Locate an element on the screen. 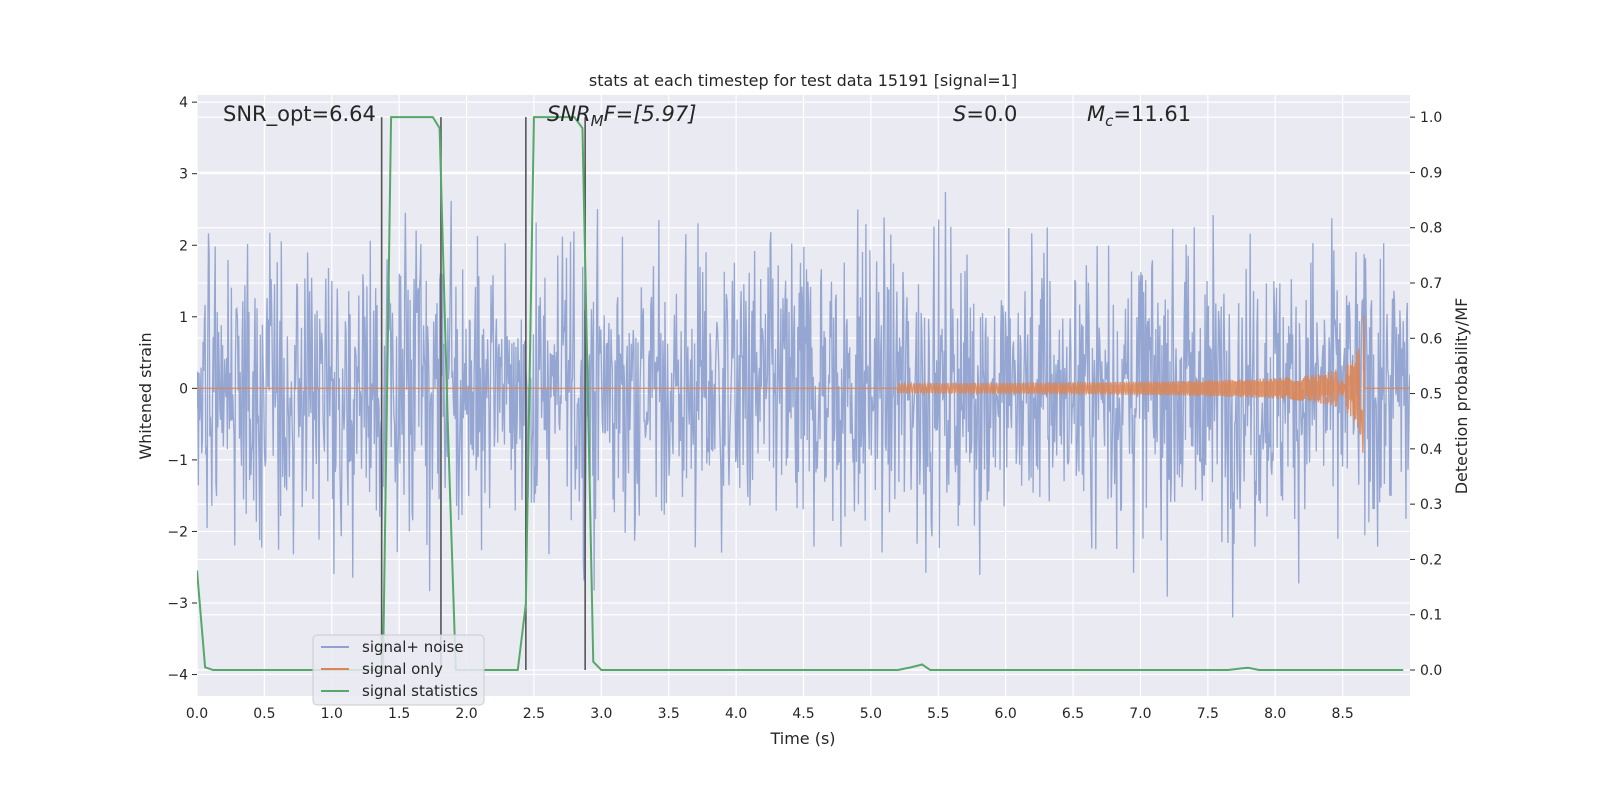  y-left-tick-label: 1 is located at coordinates (183, 318).